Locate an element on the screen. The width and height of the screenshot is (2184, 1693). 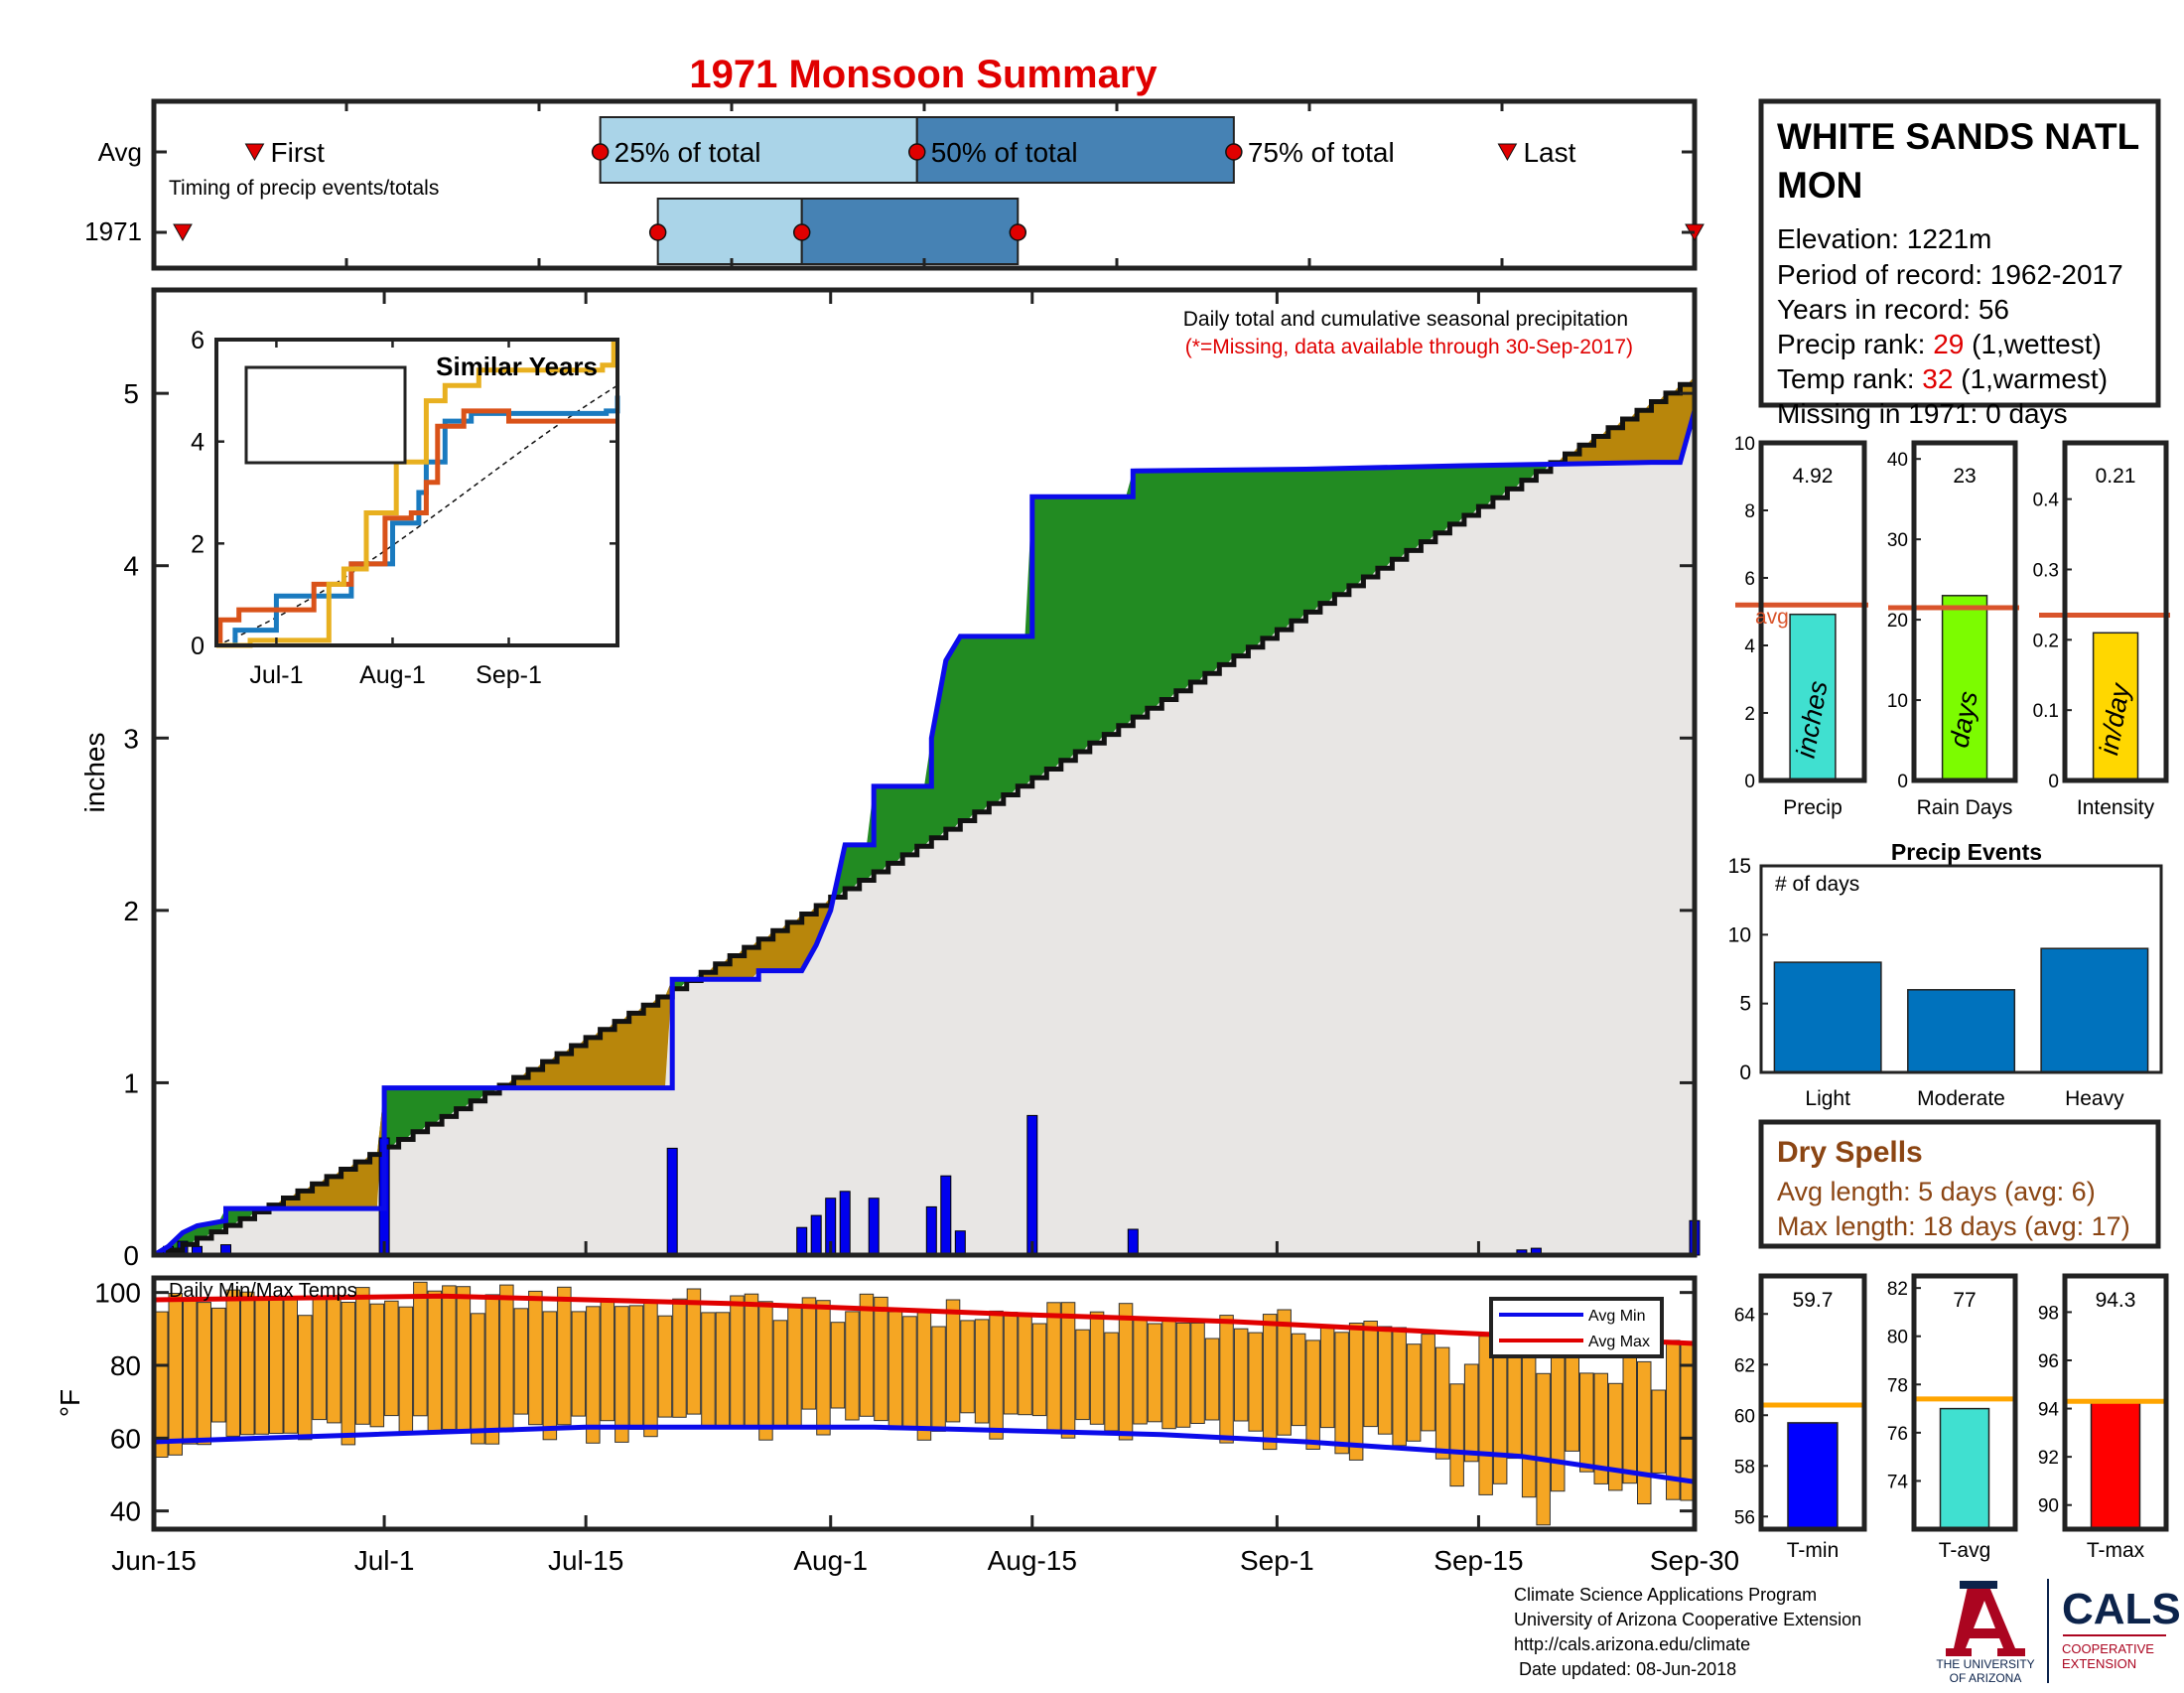
season-x-tick-label: Jun-15 is located at coordinates (154, 1560).